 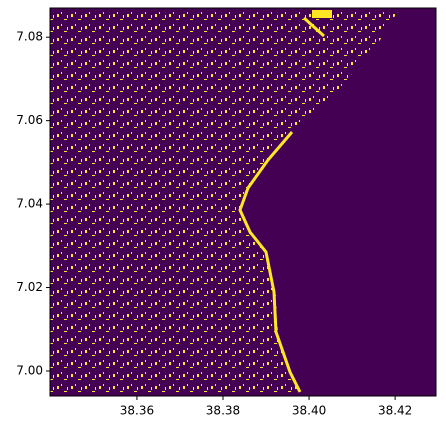 I want to click on x-tick-label: 38.36, so click(x=137, y=411).